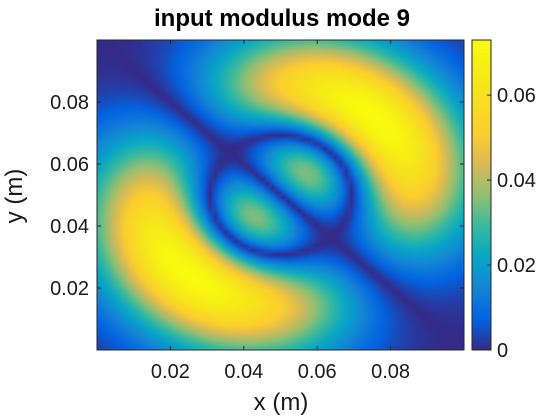 The width and height of the screenshot is (560, 420). I want to click on y-tick-label: 0.06, so click(69, 165).